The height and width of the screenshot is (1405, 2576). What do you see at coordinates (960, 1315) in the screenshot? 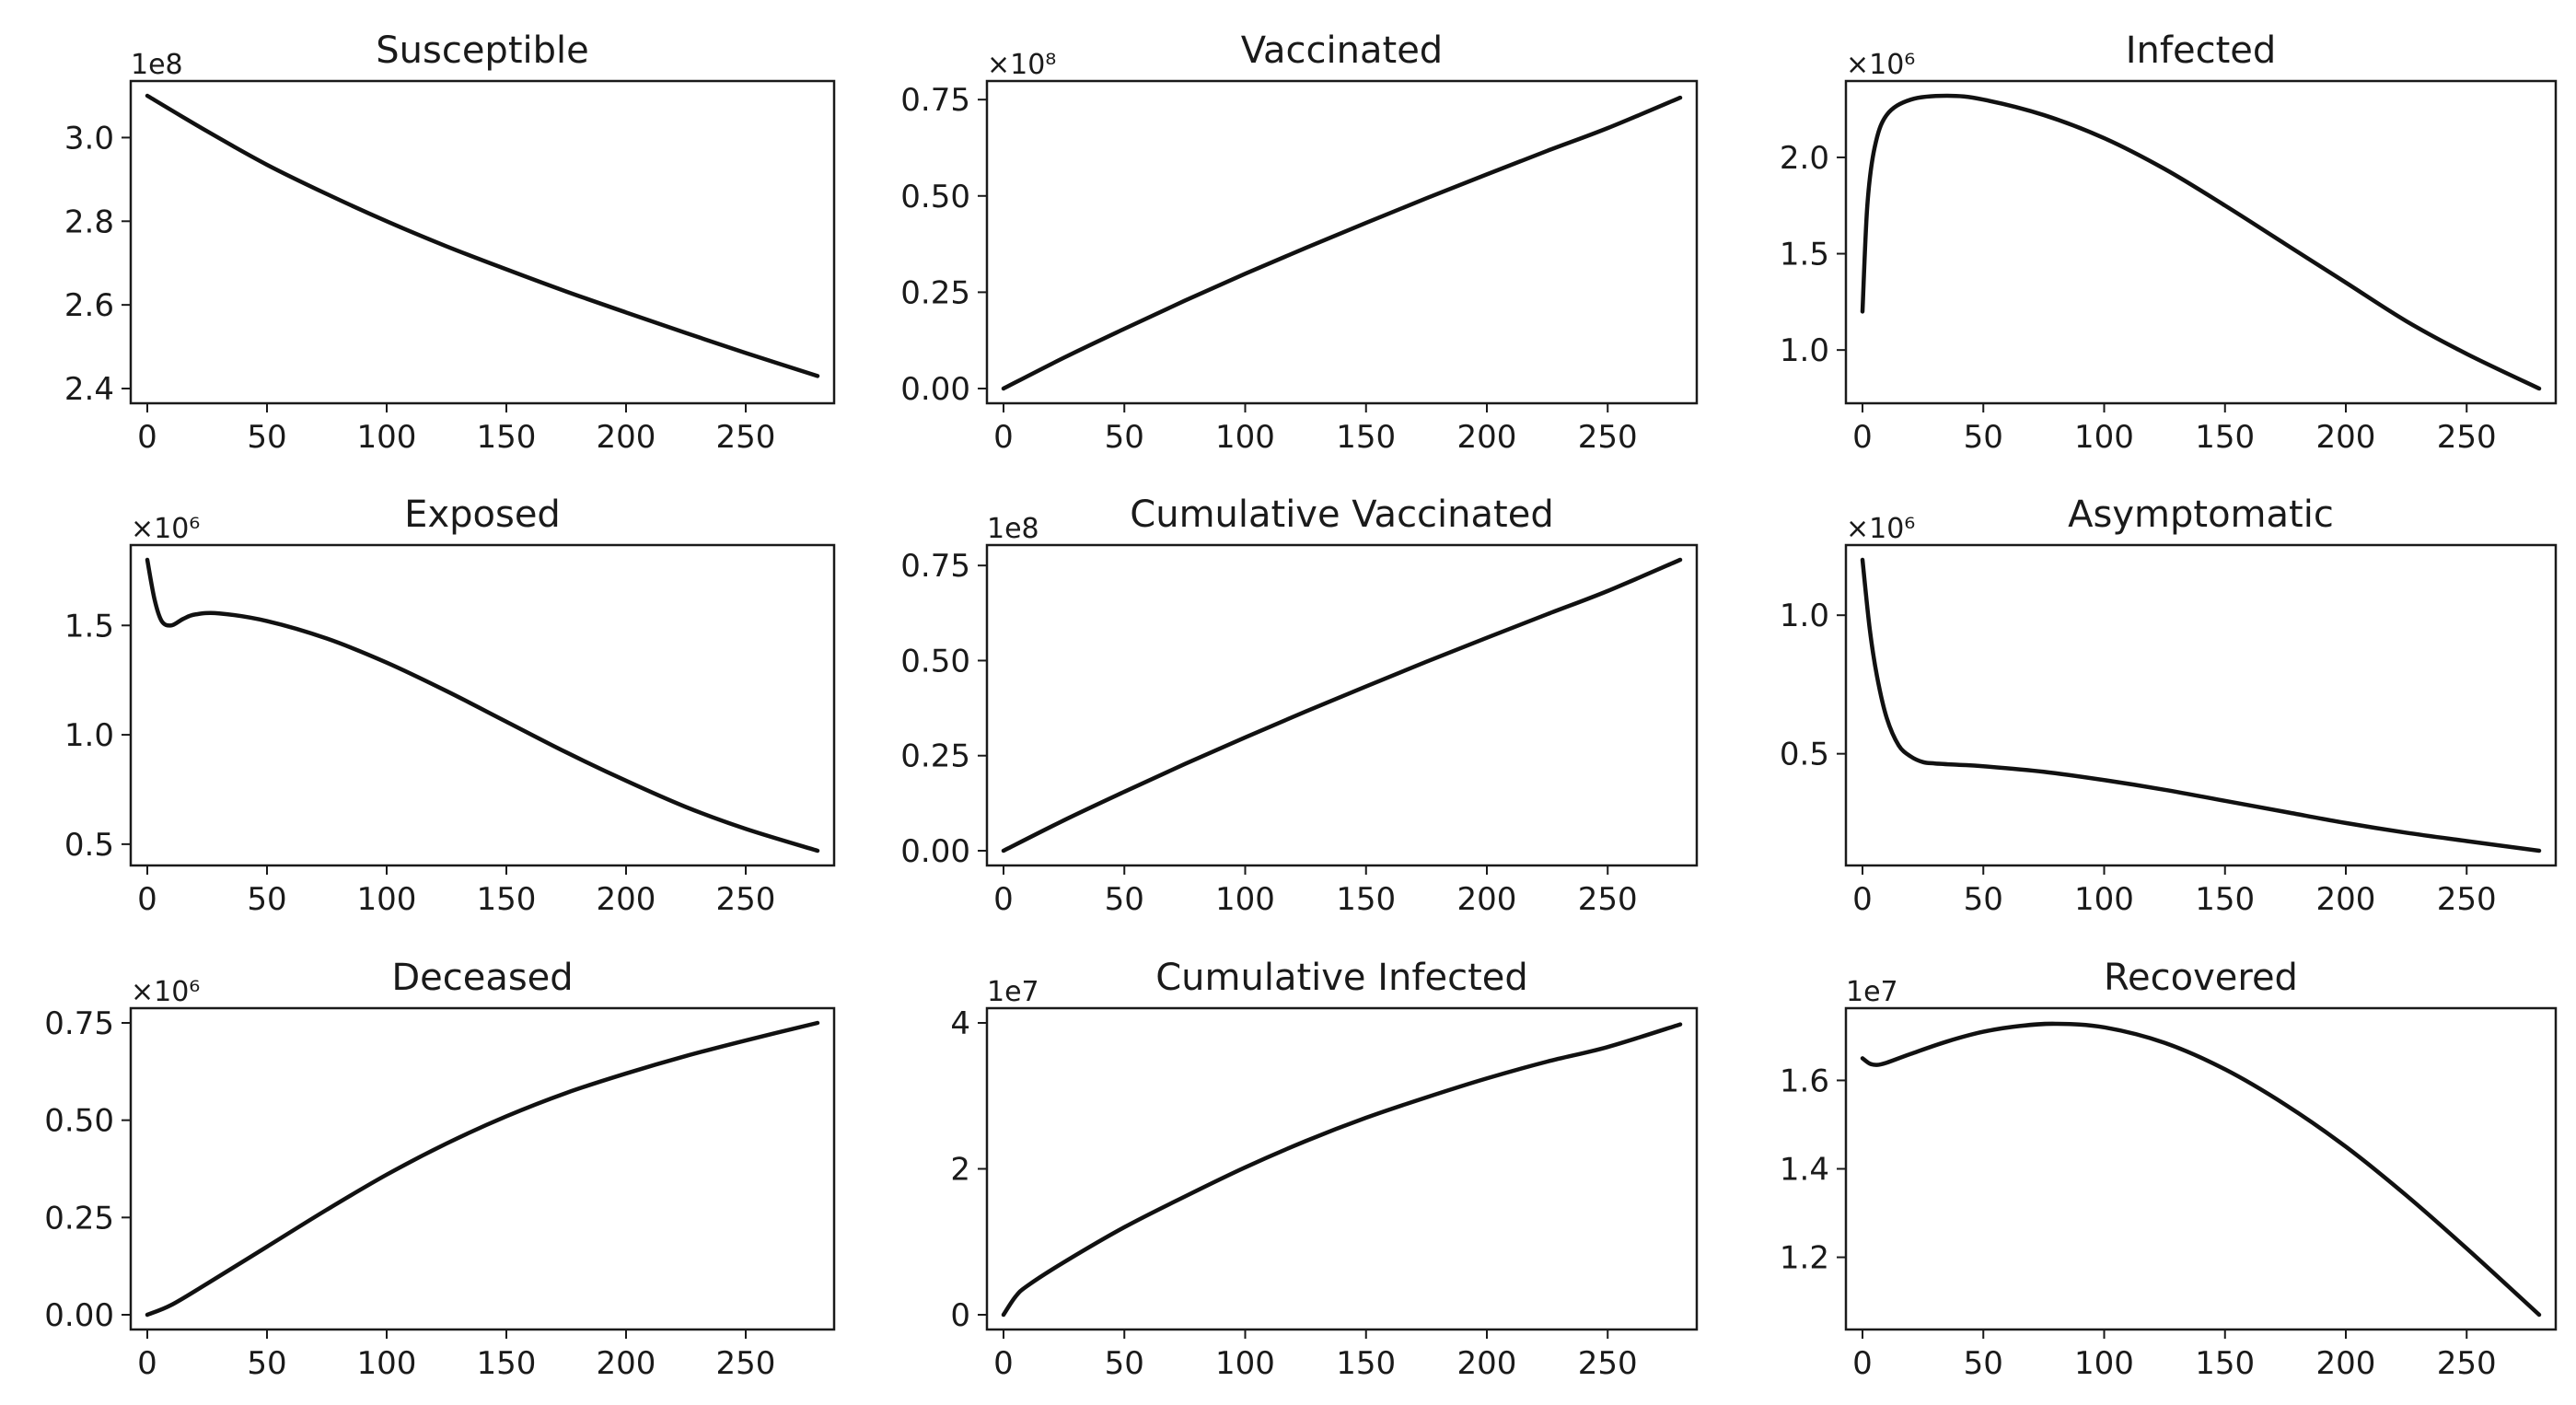
I see `y-tick-label: 0` at bounding box center [960, 1315].